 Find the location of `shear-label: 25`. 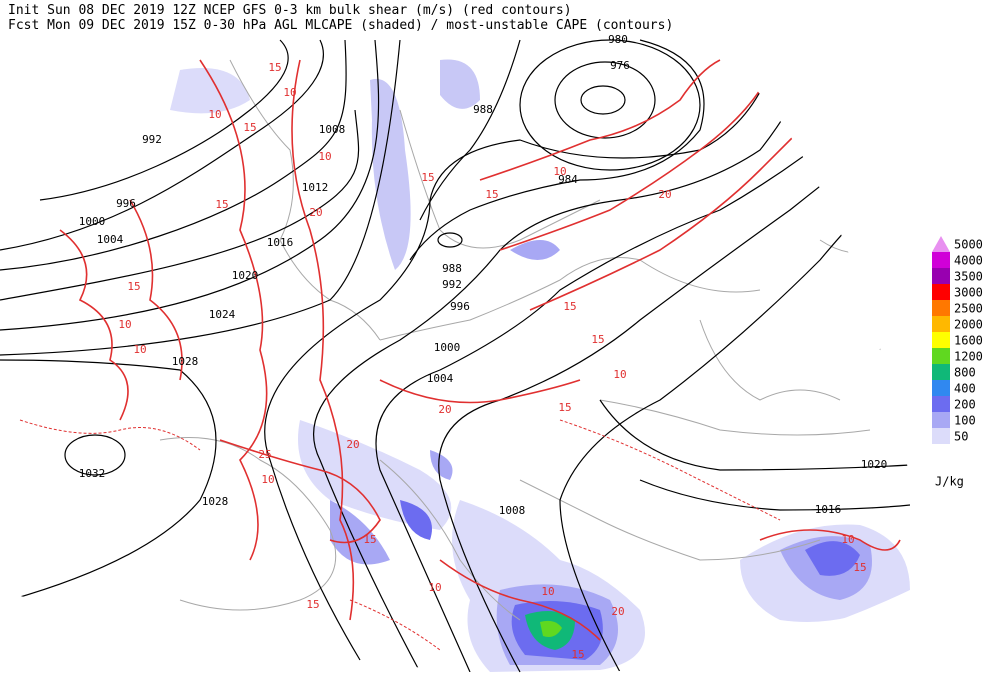

shear-label: 25 is located at coordinates (264, 454).